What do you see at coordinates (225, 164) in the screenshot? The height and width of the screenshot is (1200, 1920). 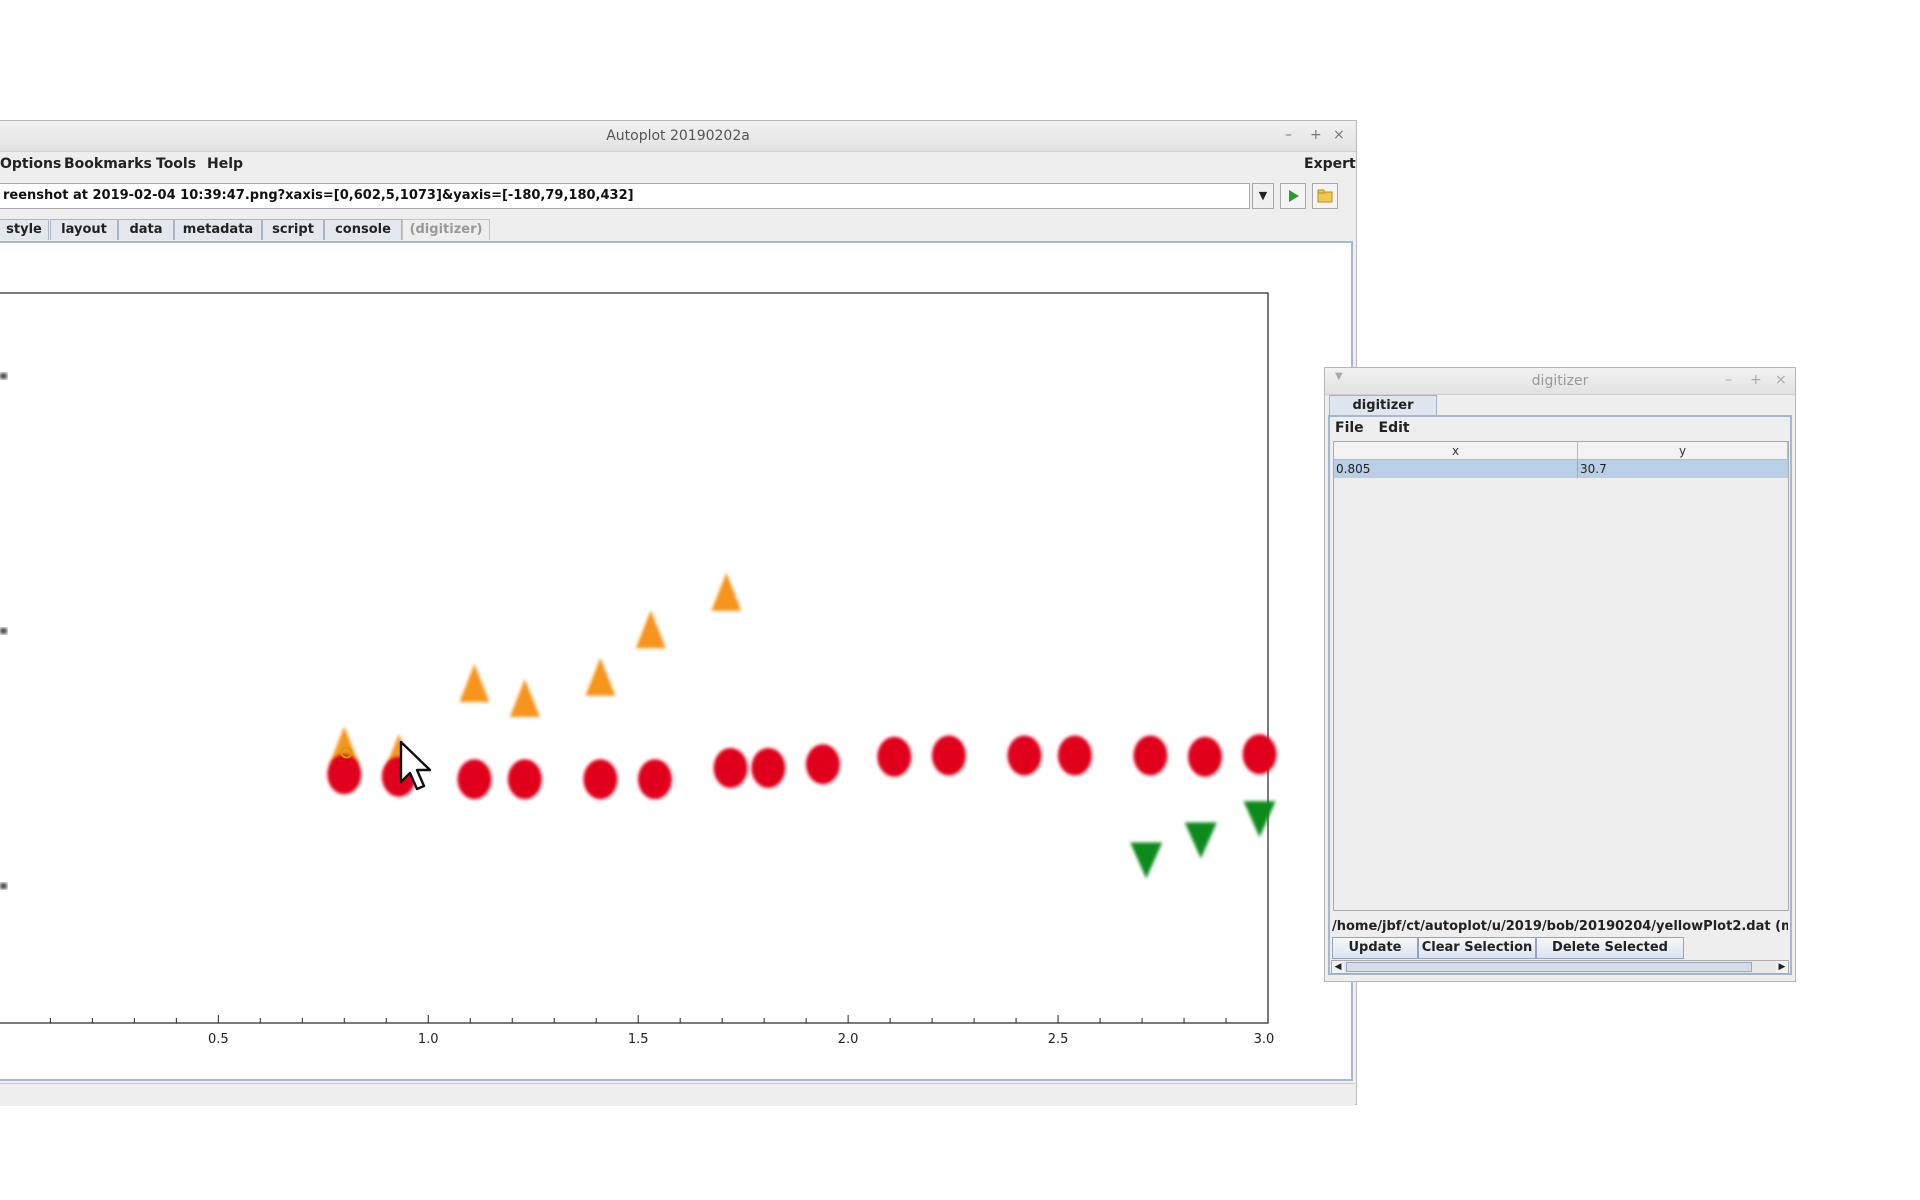 I see `menu-help: Help` at bounding box center [225, 164].